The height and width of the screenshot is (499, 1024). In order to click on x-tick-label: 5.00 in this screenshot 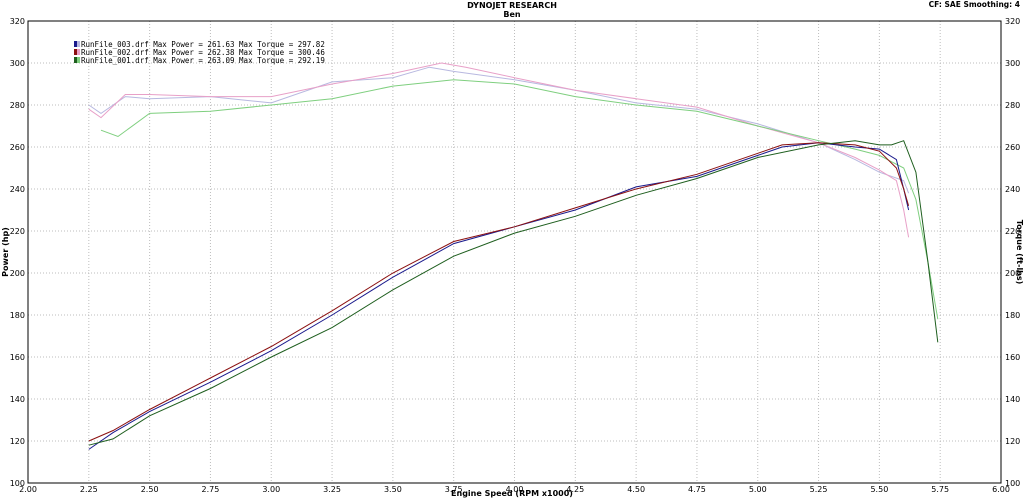, I will do `click(758, 489)`.